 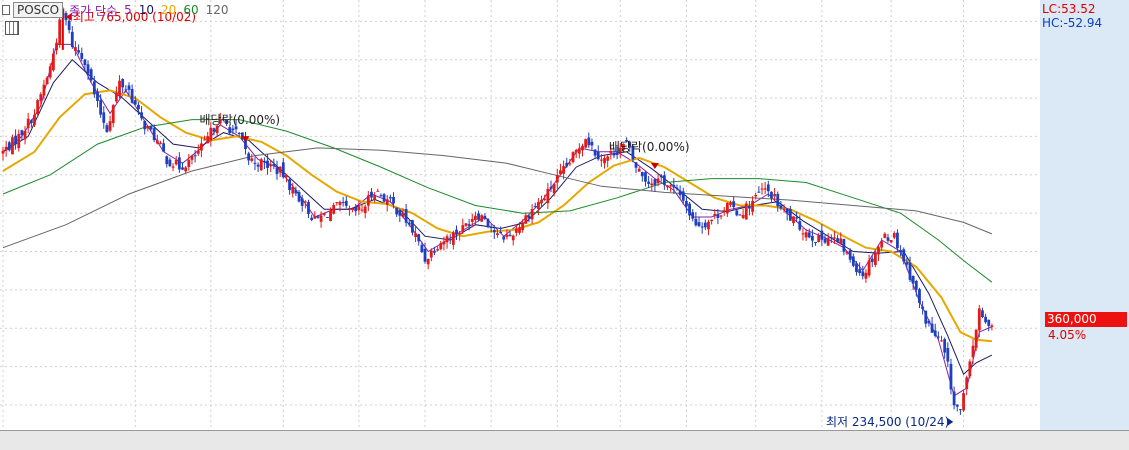 What do you see at coordinates (217, 10) in the screenshot?
I see `ma-120-label: 120` at bounding box center [217, 10].